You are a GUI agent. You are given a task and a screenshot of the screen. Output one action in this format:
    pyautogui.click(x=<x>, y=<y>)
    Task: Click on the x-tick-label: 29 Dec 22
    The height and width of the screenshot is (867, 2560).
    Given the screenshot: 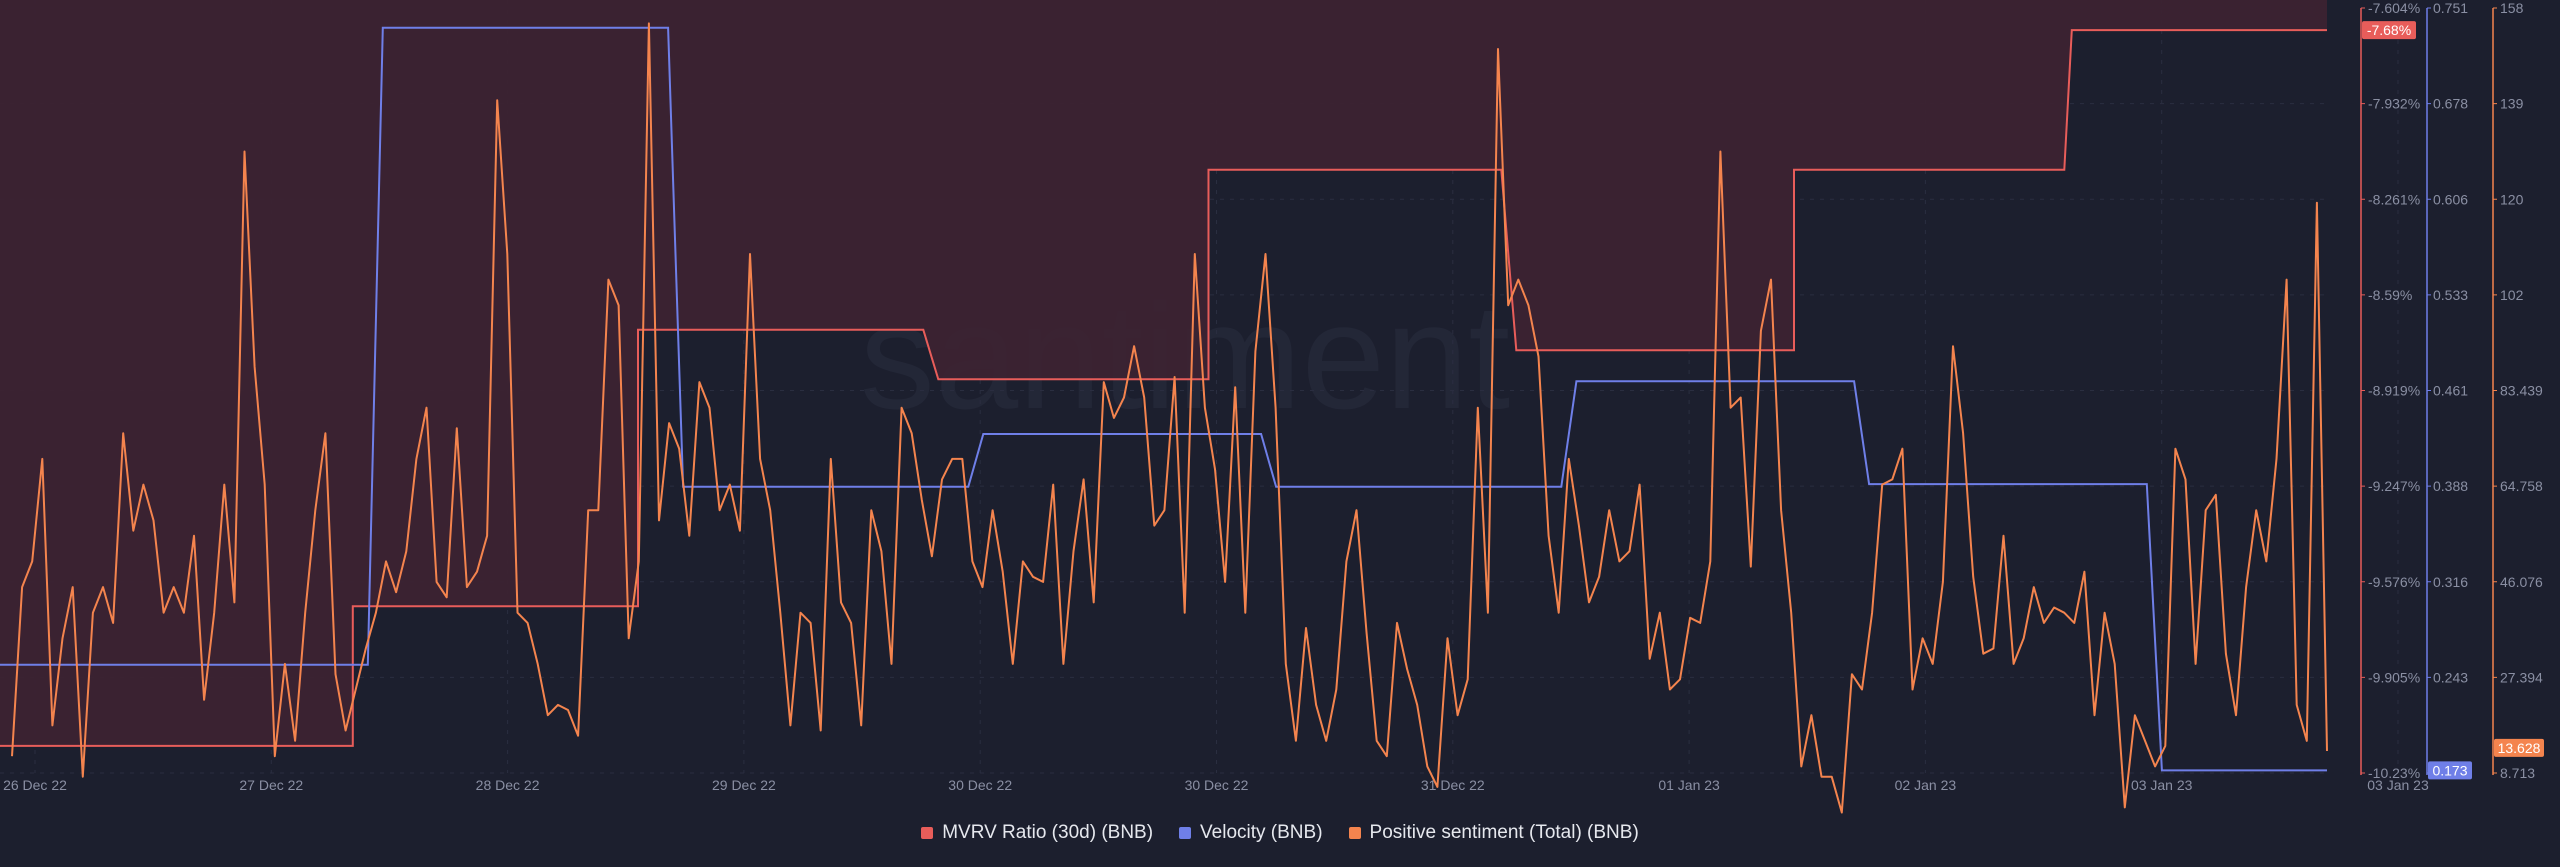 What is the action you would take?
    pyautogui.click(x=744, y=785)
    